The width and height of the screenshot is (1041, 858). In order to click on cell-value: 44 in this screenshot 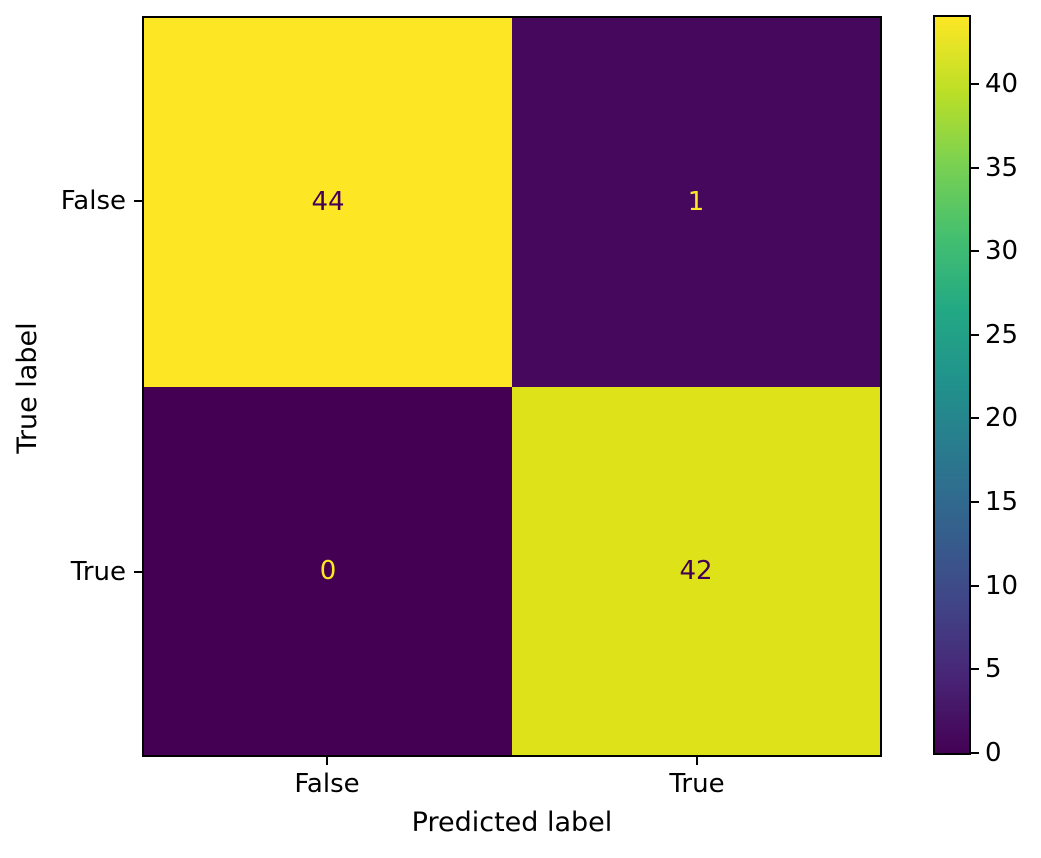, I will do `click(328, 202)`.